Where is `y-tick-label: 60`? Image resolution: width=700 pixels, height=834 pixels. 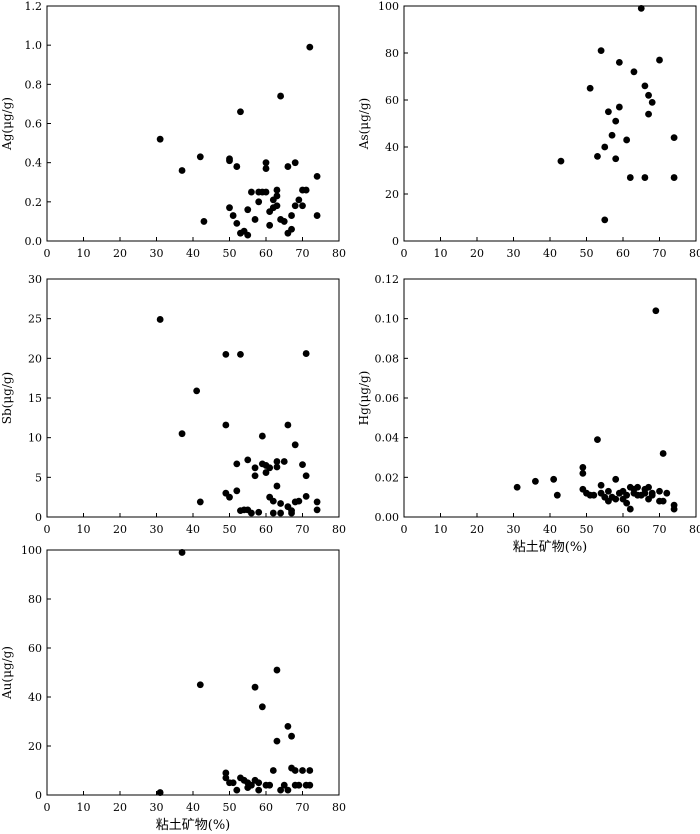
y-tick-label: 60 is located at coordinates (392, 100).